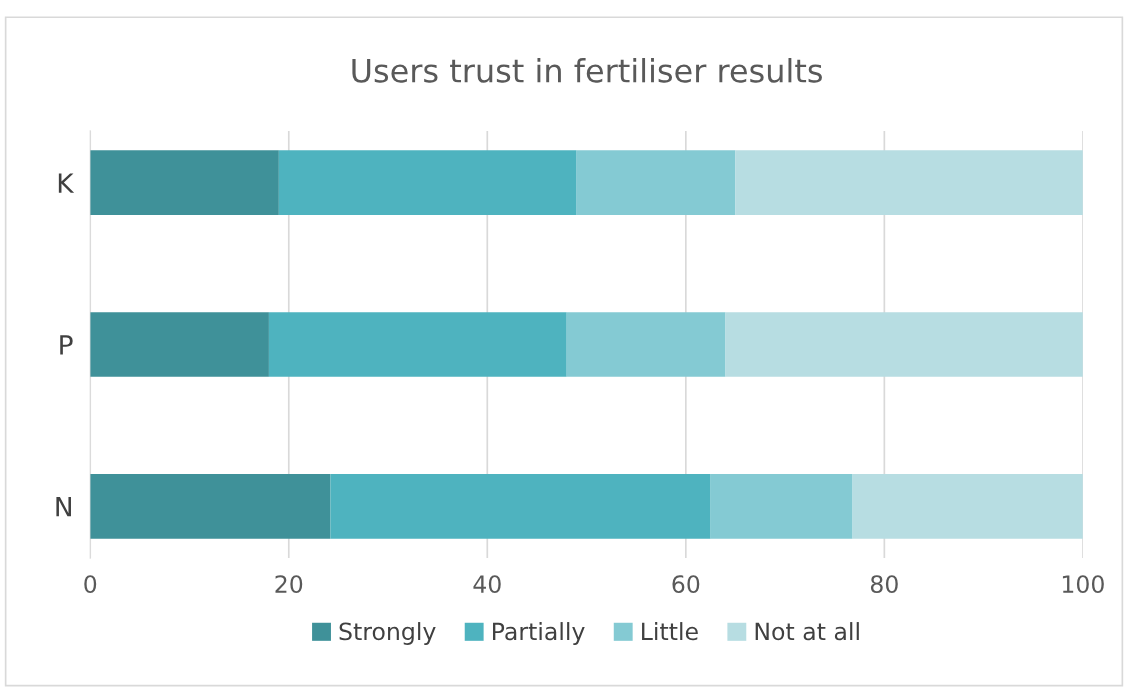 The width and height of the screenshot is (1128, 689). What do you see at coordinates (387, 633) in the screenshot?
I see `legend-label: Strongly` at bounding box center [387, 633].